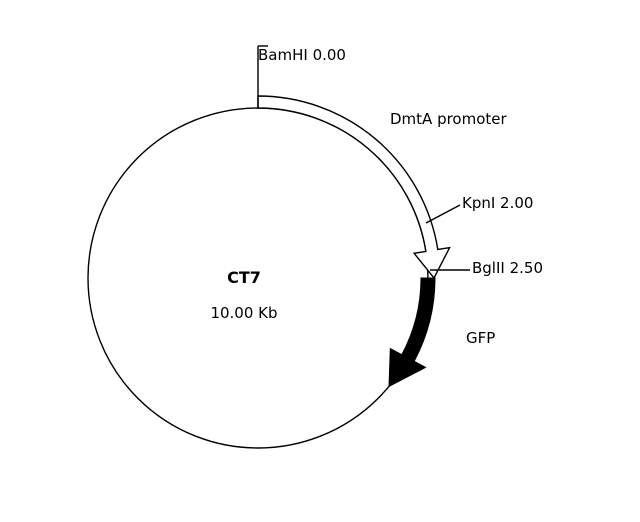  I want to click on site-label-bglii: BglII 2.50, so click(507, 268).